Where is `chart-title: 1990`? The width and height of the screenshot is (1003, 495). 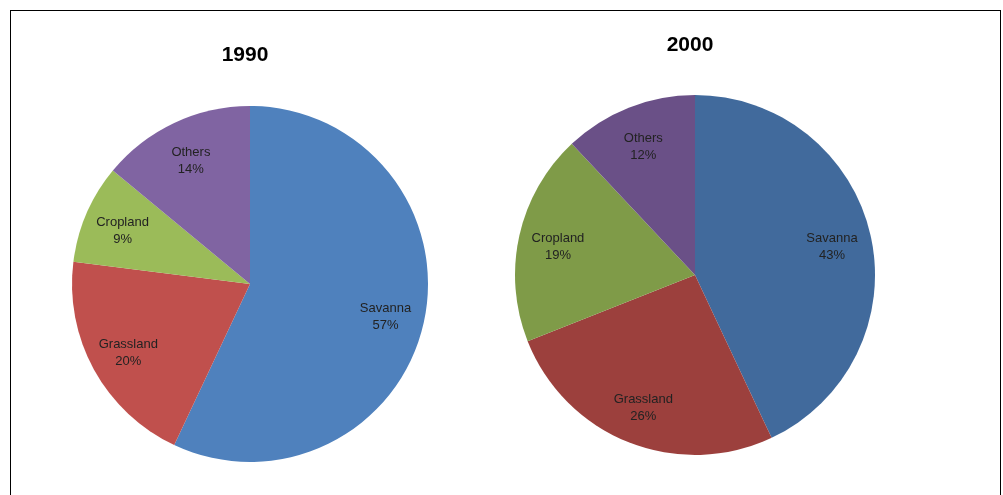
chart-title: 1990 is located at coordinates (245, 54).